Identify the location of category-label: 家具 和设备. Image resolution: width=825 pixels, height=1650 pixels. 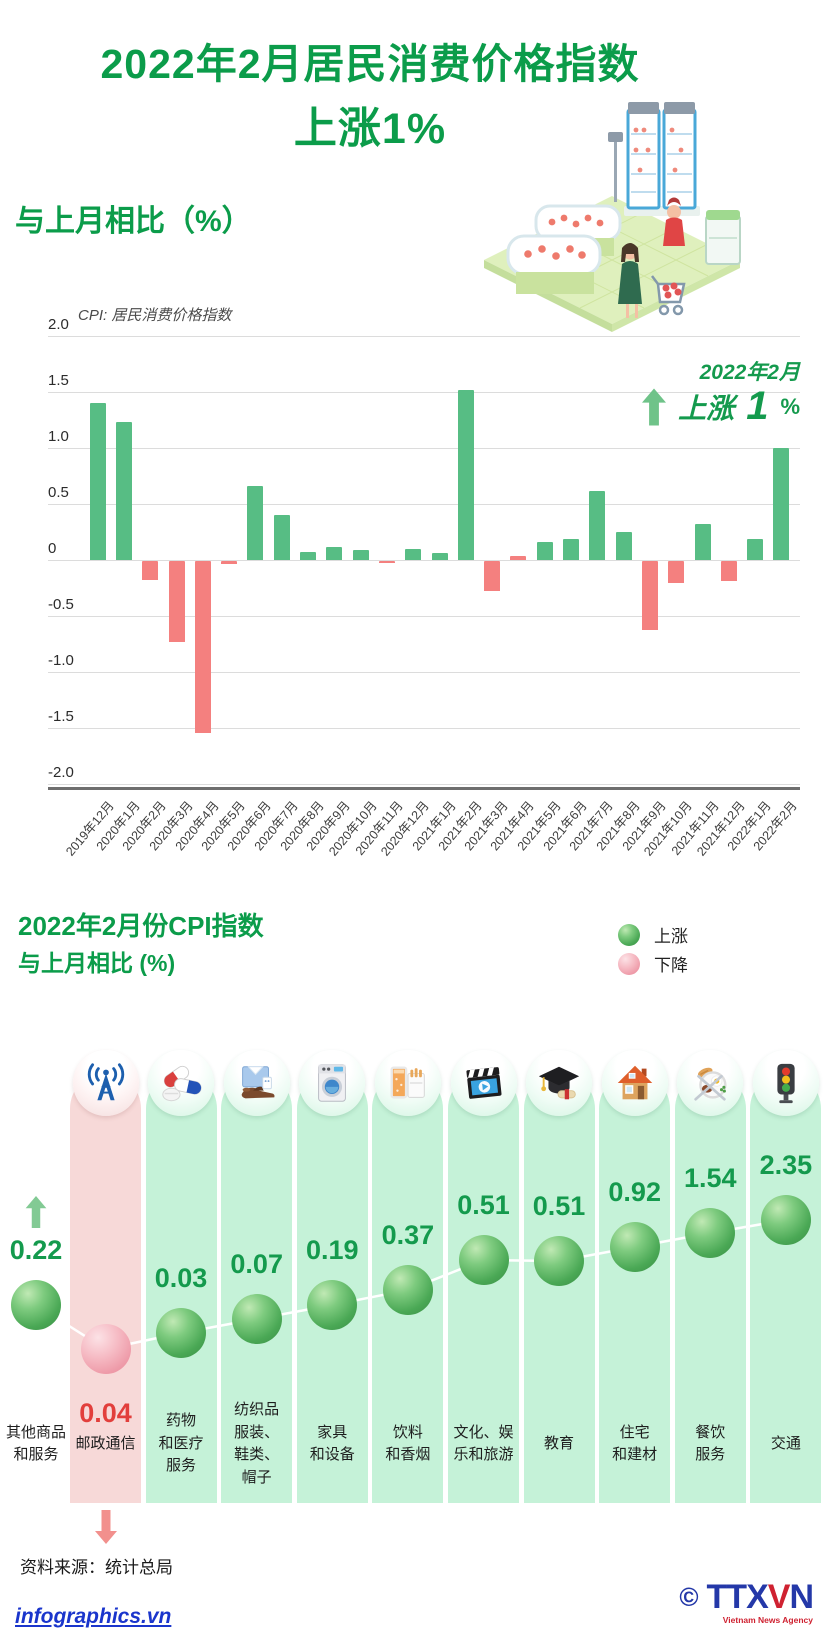
(332, 1443).